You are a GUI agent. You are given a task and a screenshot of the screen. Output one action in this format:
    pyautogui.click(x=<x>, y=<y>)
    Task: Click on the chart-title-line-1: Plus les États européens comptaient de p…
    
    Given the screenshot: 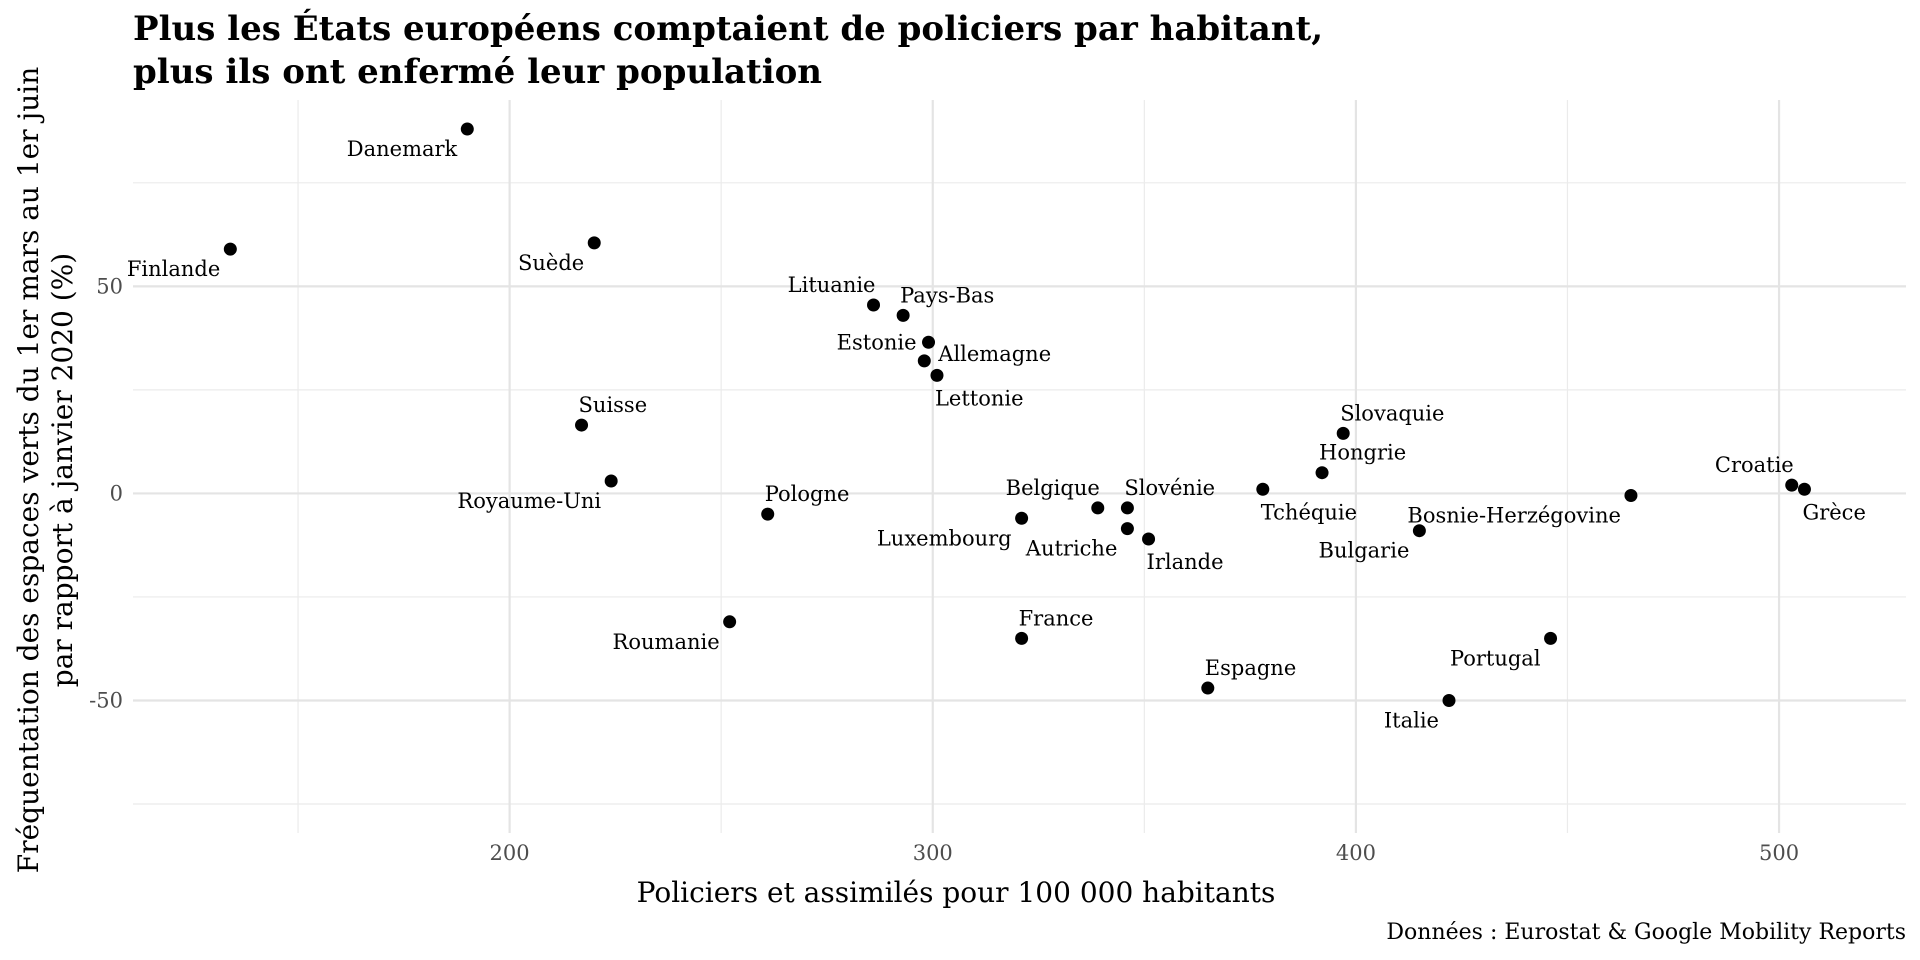 What is the action you would take?
    pyautogui.click(x=728, y=29)
    